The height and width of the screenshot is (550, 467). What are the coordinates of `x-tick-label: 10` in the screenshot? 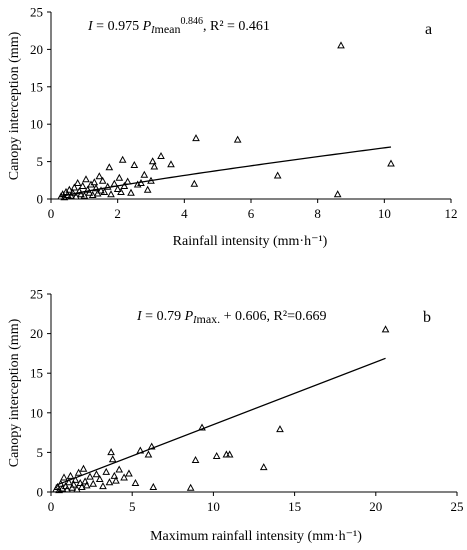 It's located at (384, 213).